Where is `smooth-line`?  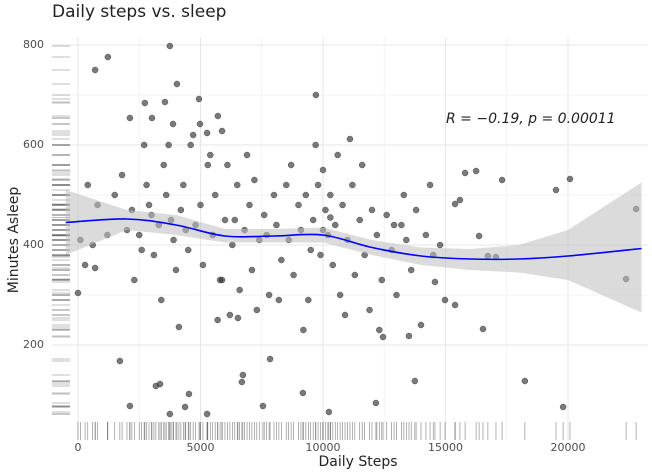 smooth-line is located at coordinates (353, 239).